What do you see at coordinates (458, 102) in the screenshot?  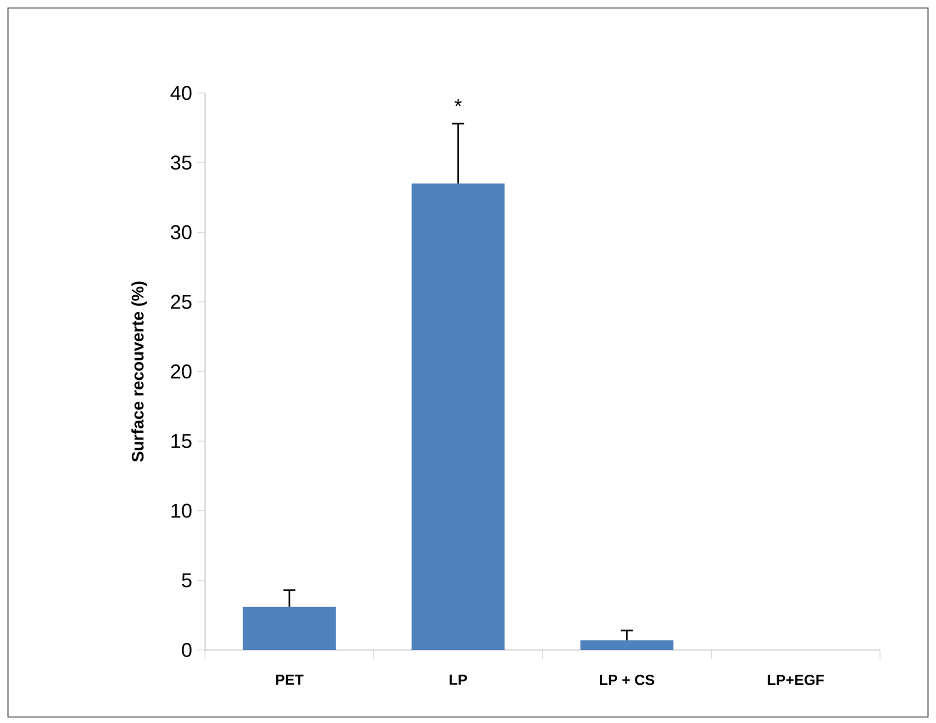 I see `annotation: *` at bounding box center [458, 102].